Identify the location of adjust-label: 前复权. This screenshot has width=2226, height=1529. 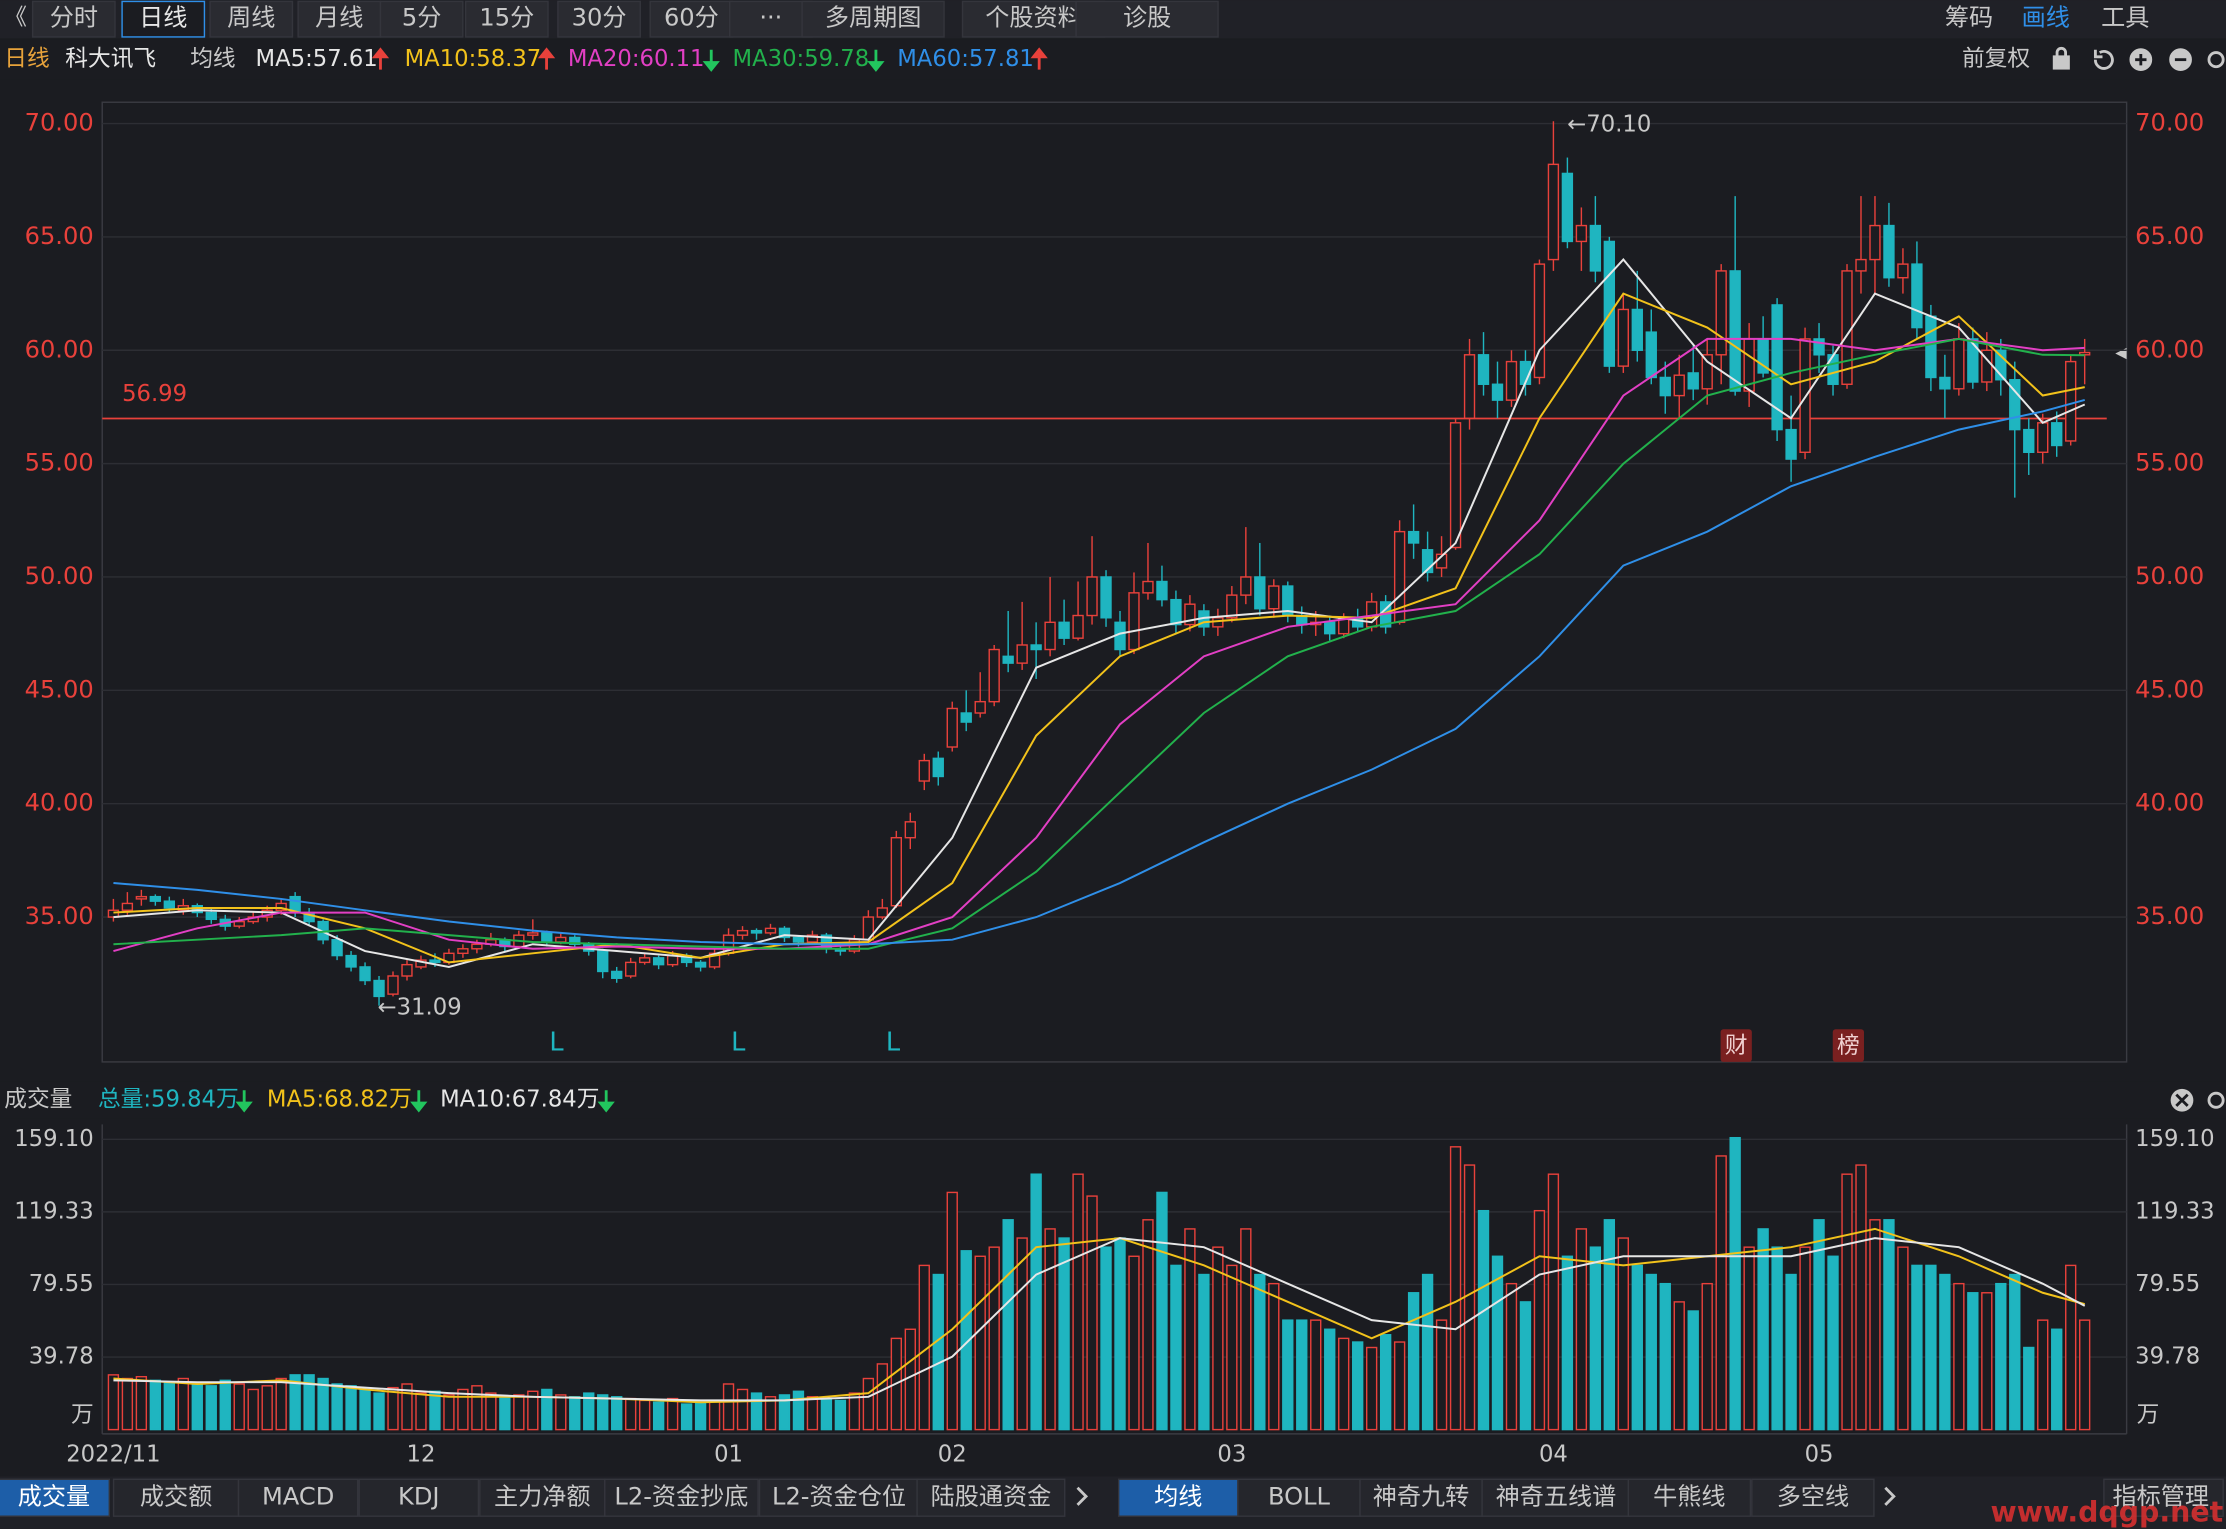
(1996, 59).